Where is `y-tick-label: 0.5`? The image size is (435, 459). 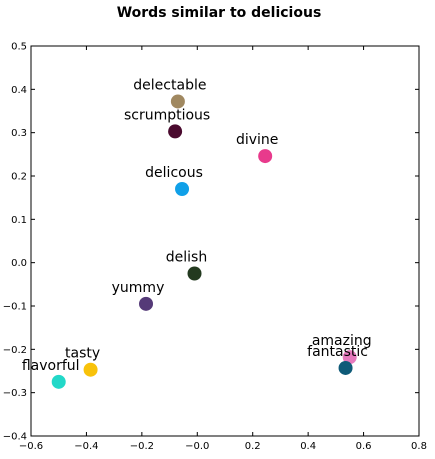 y-tick-label: 0.5 is located at coordinates (19, 47).